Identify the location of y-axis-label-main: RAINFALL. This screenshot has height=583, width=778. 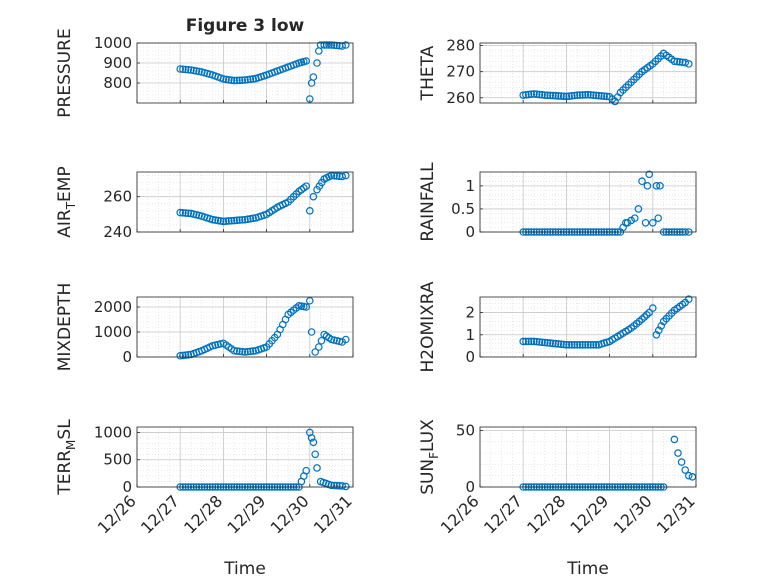
(428, 202).